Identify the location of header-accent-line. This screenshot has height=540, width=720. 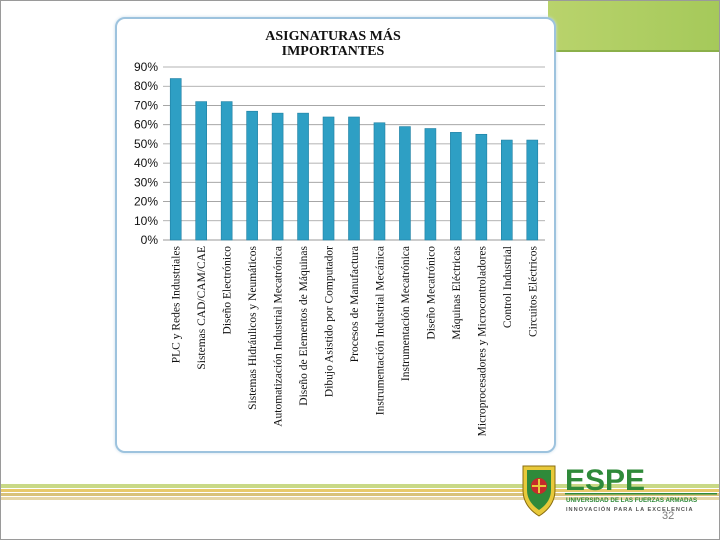
(634, 51).